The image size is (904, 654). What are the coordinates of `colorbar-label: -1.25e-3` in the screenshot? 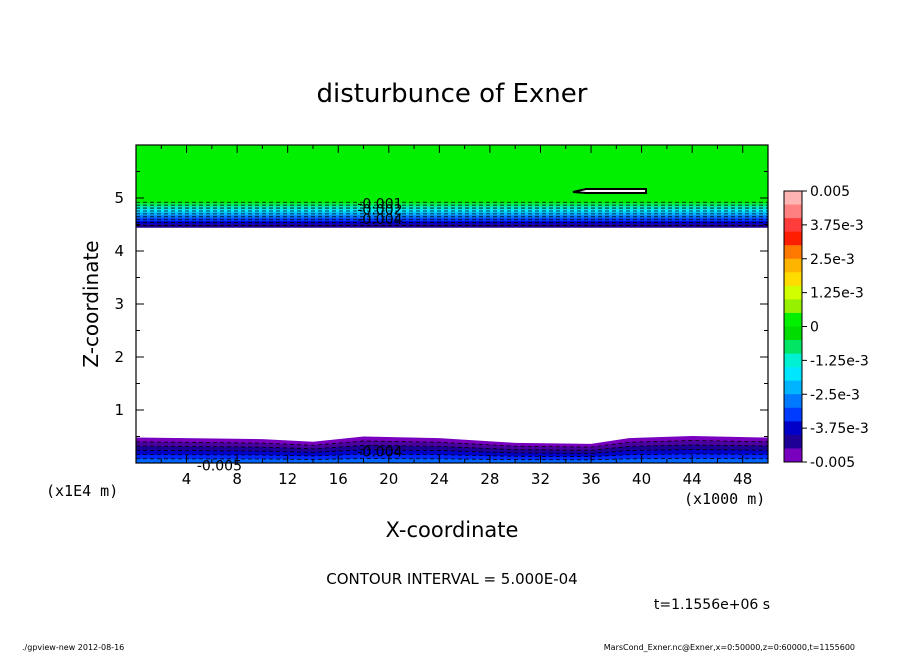 It's located at (839, 361).